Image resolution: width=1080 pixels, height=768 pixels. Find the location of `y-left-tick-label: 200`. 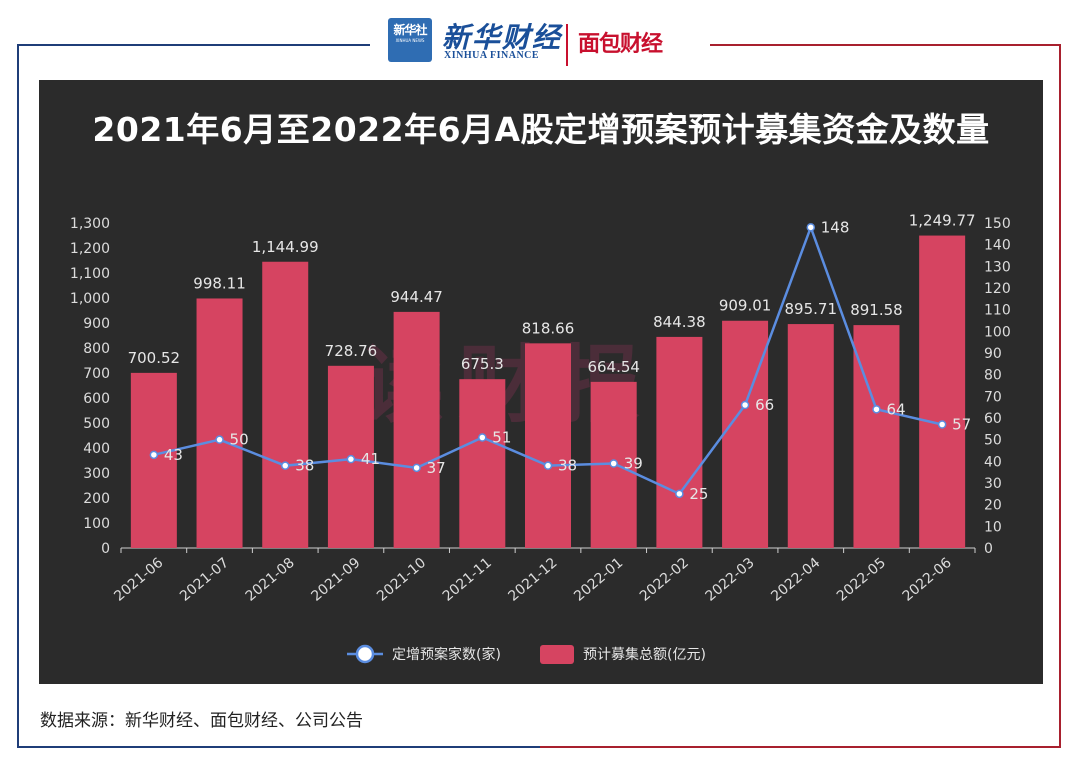

y-left-tick-label: 200 is located at coordinates (96, 499).